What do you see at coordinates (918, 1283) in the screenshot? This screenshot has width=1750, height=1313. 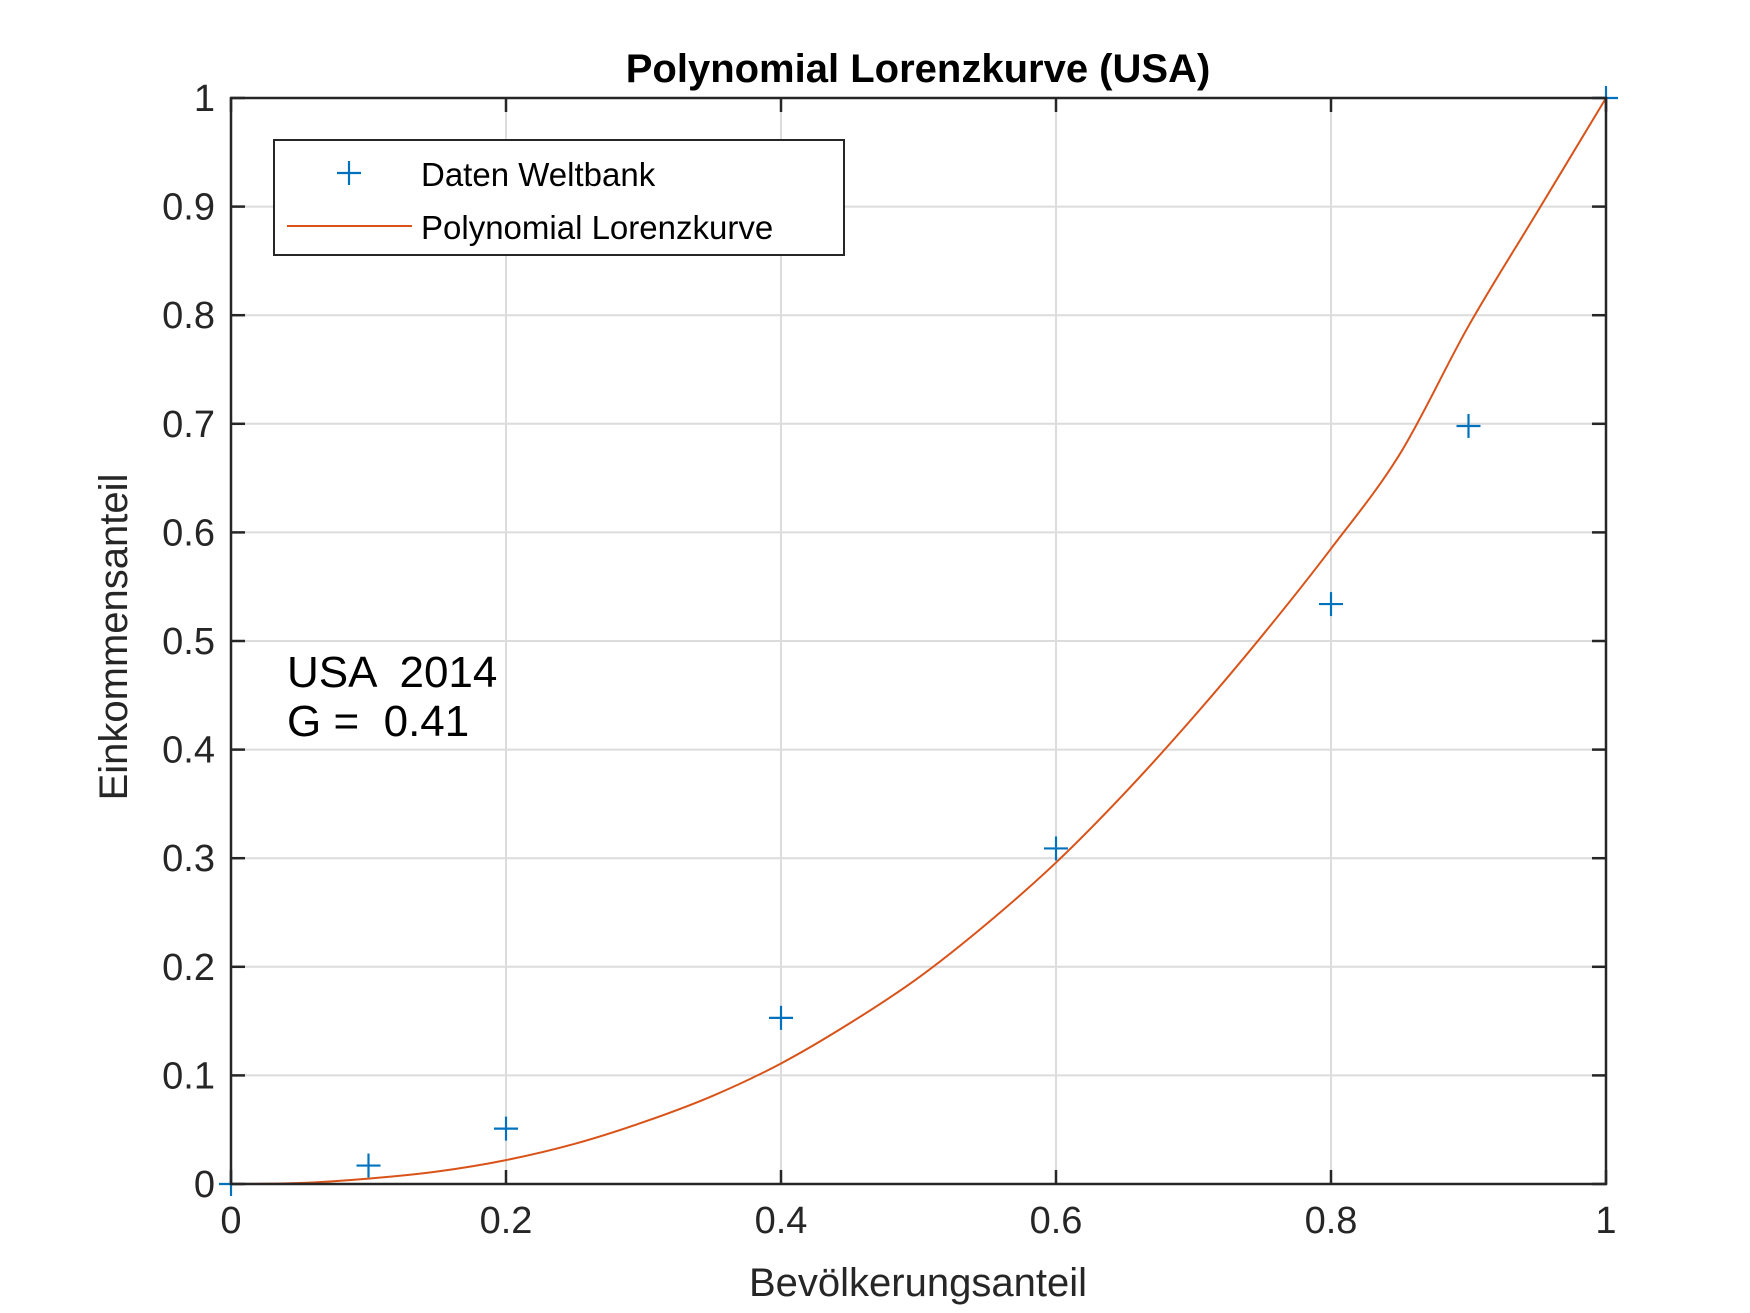 I see `x-axis-label: Bevölkerungsanteil` at bounding box center [918, 1283].